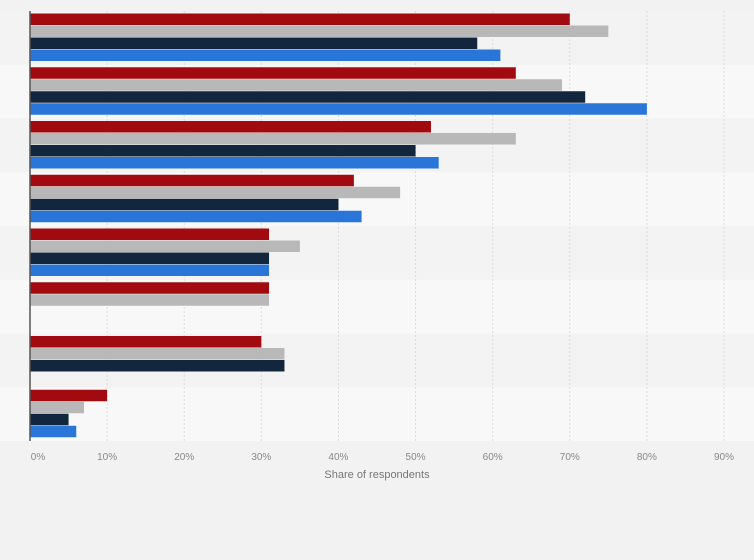  I want to click on x-tick-label: 50%, so click(416, 457).